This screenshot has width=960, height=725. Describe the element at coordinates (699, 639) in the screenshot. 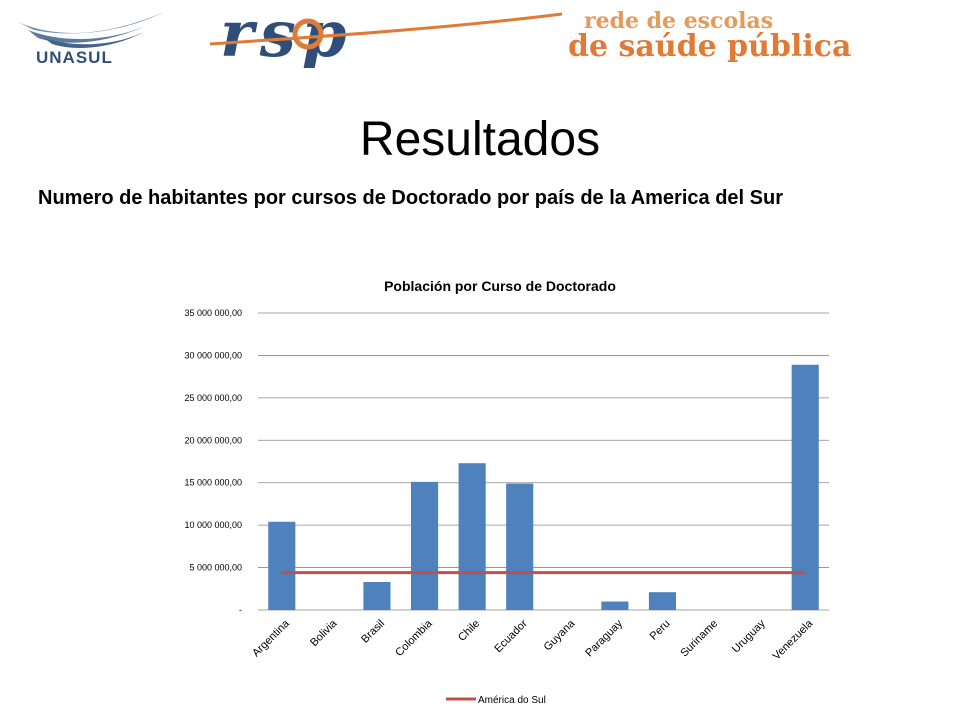

I see `x-tick-label: Suriname` at that location.